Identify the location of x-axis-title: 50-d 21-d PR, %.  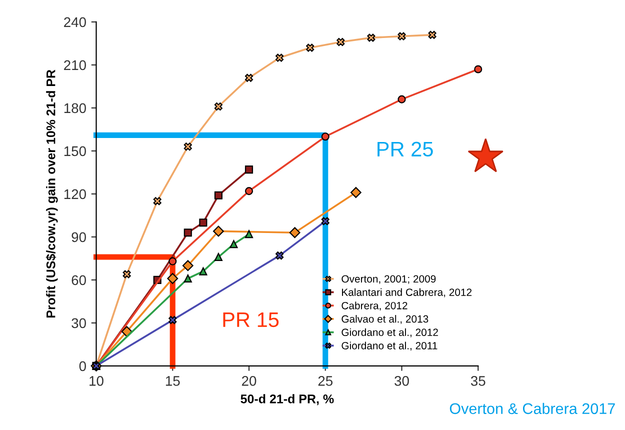
(287, 400).